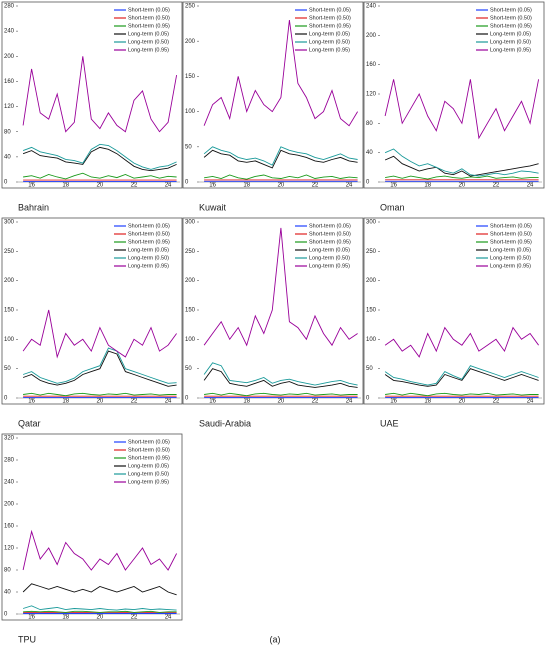 The image size is (550, 649). I want to click on chart-title: Oman, so click(392, 207).